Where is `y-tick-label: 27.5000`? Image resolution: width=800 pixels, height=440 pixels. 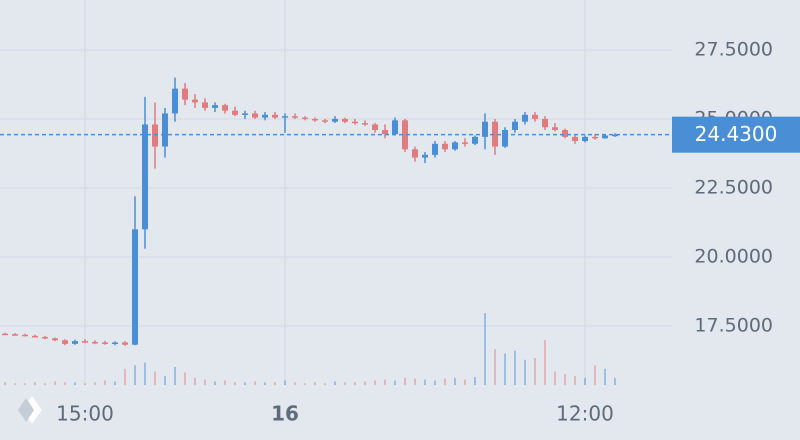 y-tick-label: 27.5000 is located at coordinates (733, 49).